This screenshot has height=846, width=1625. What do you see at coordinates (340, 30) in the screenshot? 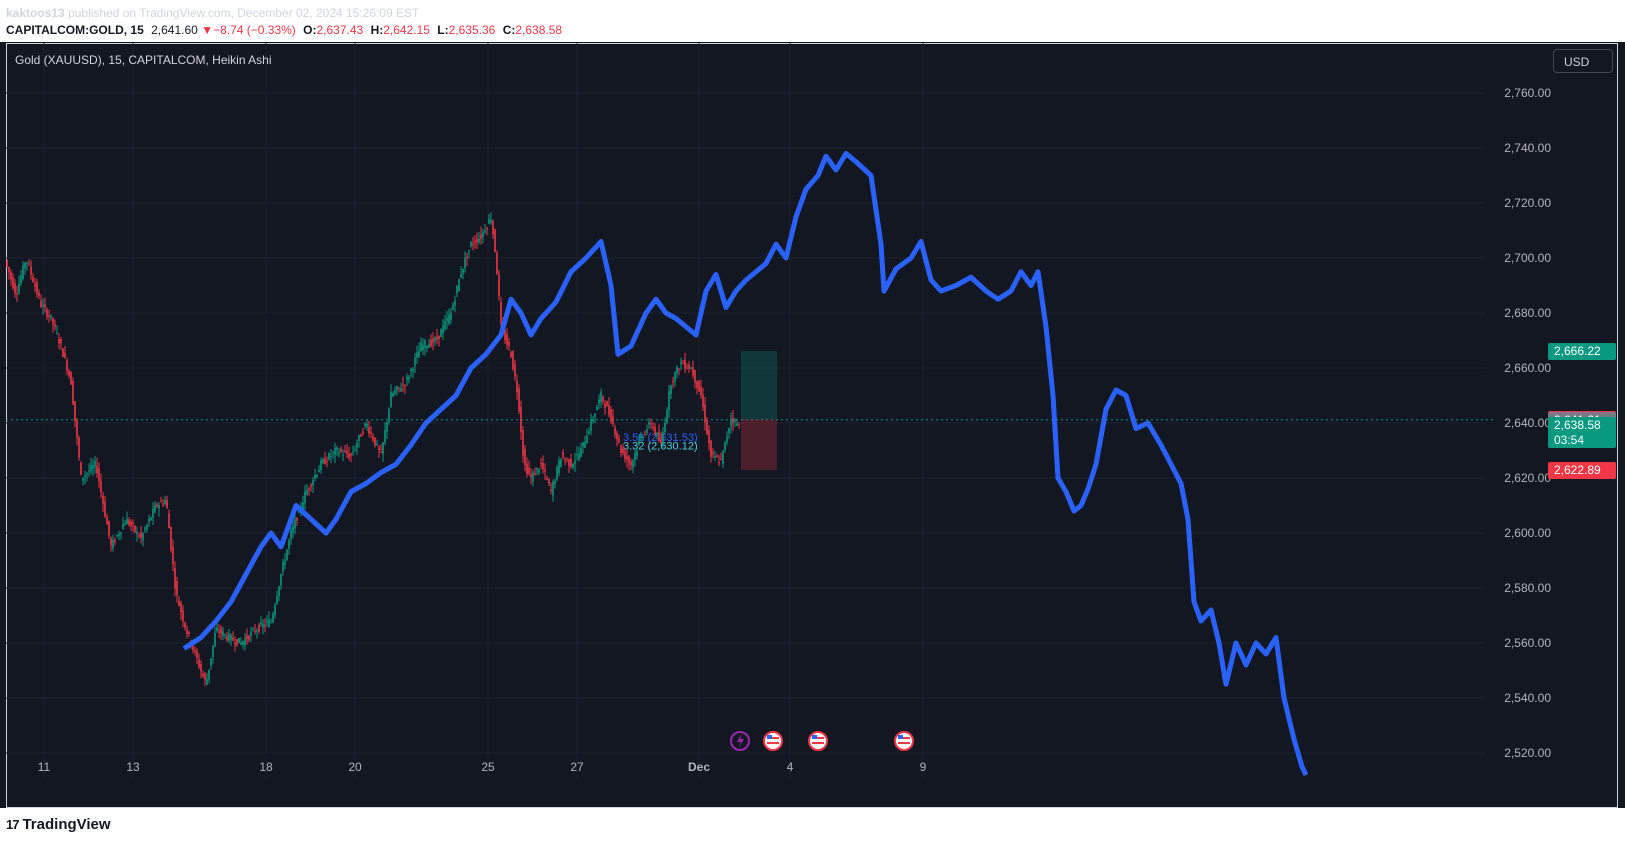
I see `open-value: 2,637.43` at bounding box center [340, 30].